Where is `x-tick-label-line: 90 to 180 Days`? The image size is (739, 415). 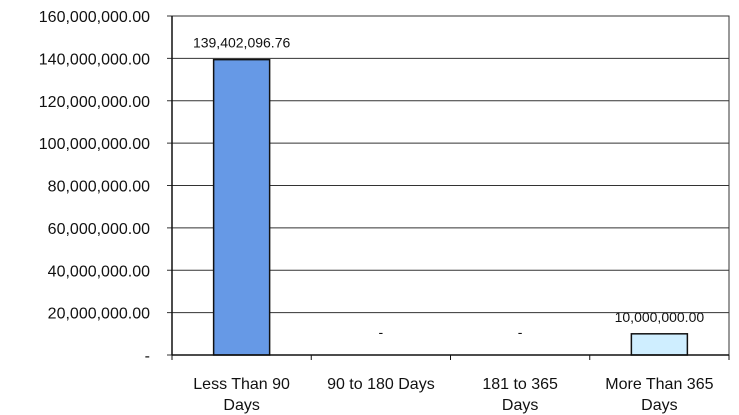 x-tick-label-line: 90 to 180 Days is located at coordinates (381, 384).